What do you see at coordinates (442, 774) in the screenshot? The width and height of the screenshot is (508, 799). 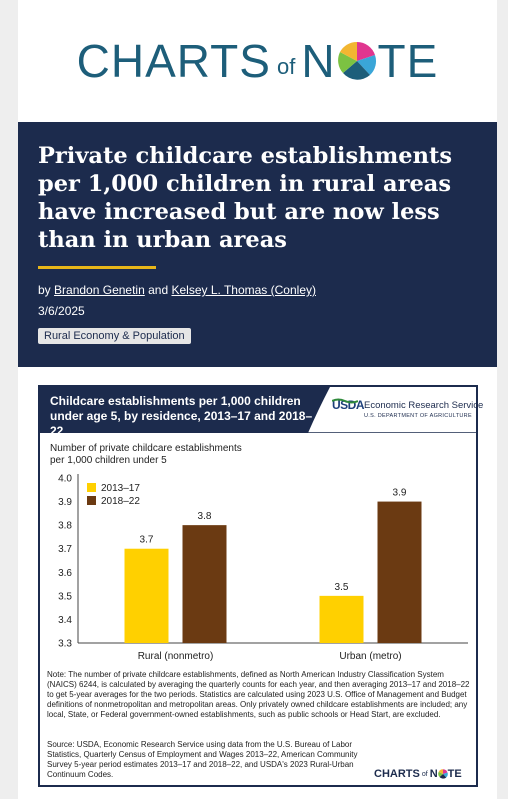 I see `mini-pie-chart-icon` at bounding box center [442, 774].